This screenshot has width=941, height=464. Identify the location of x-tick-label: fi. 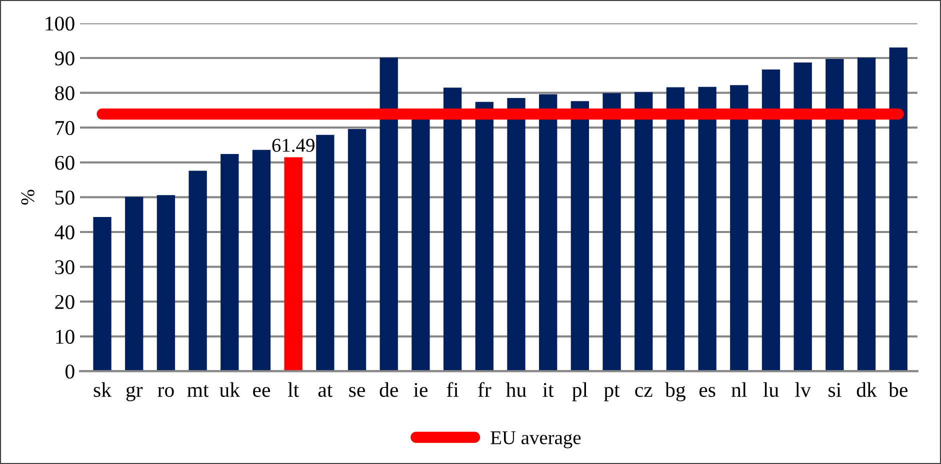
(452, 389).